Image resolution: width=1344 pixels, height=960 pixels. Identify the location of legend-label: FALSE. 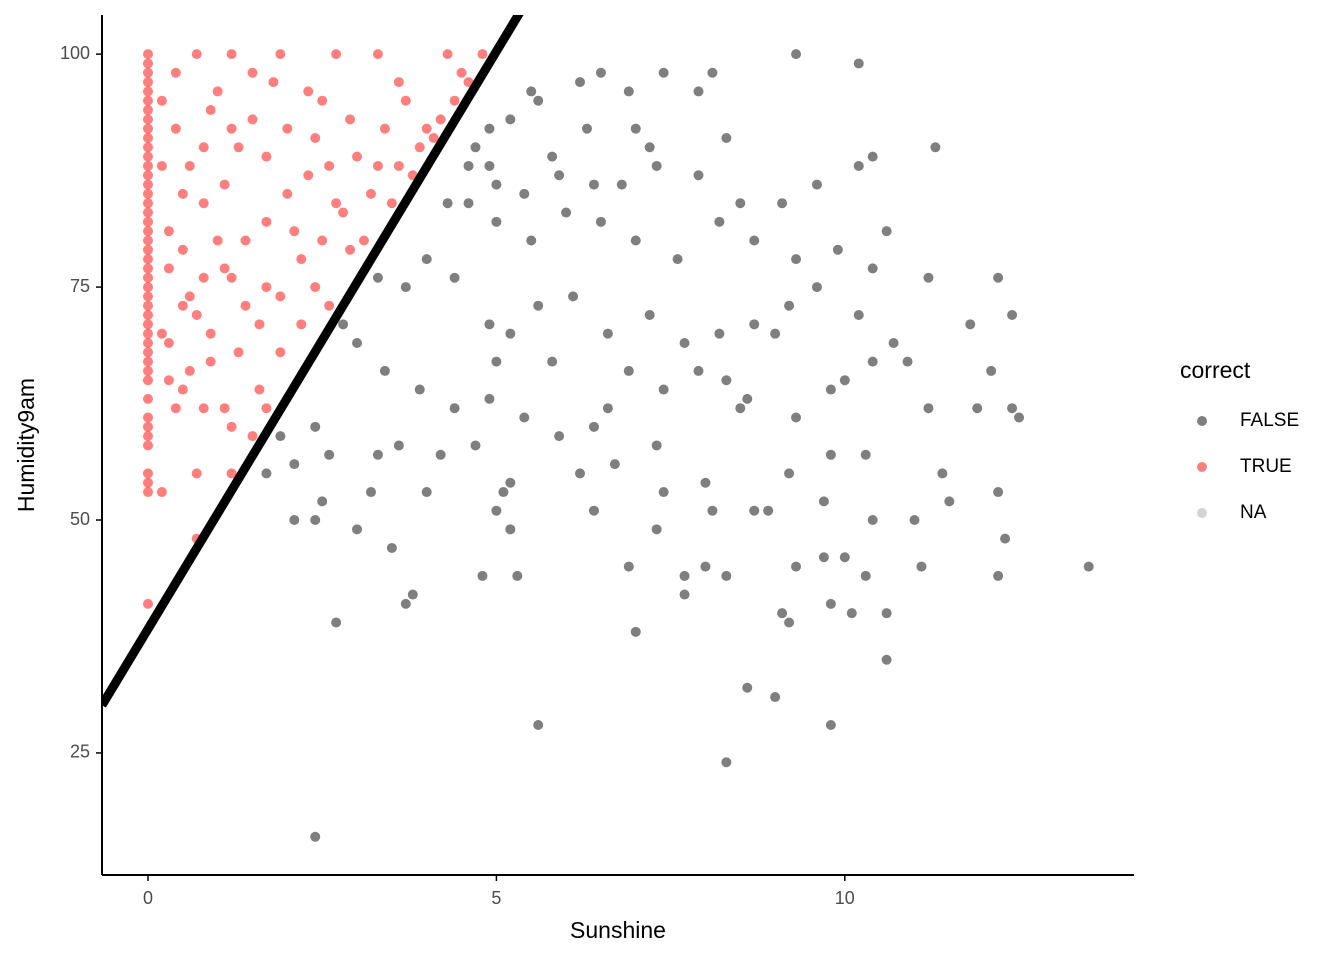
(1269, 420).